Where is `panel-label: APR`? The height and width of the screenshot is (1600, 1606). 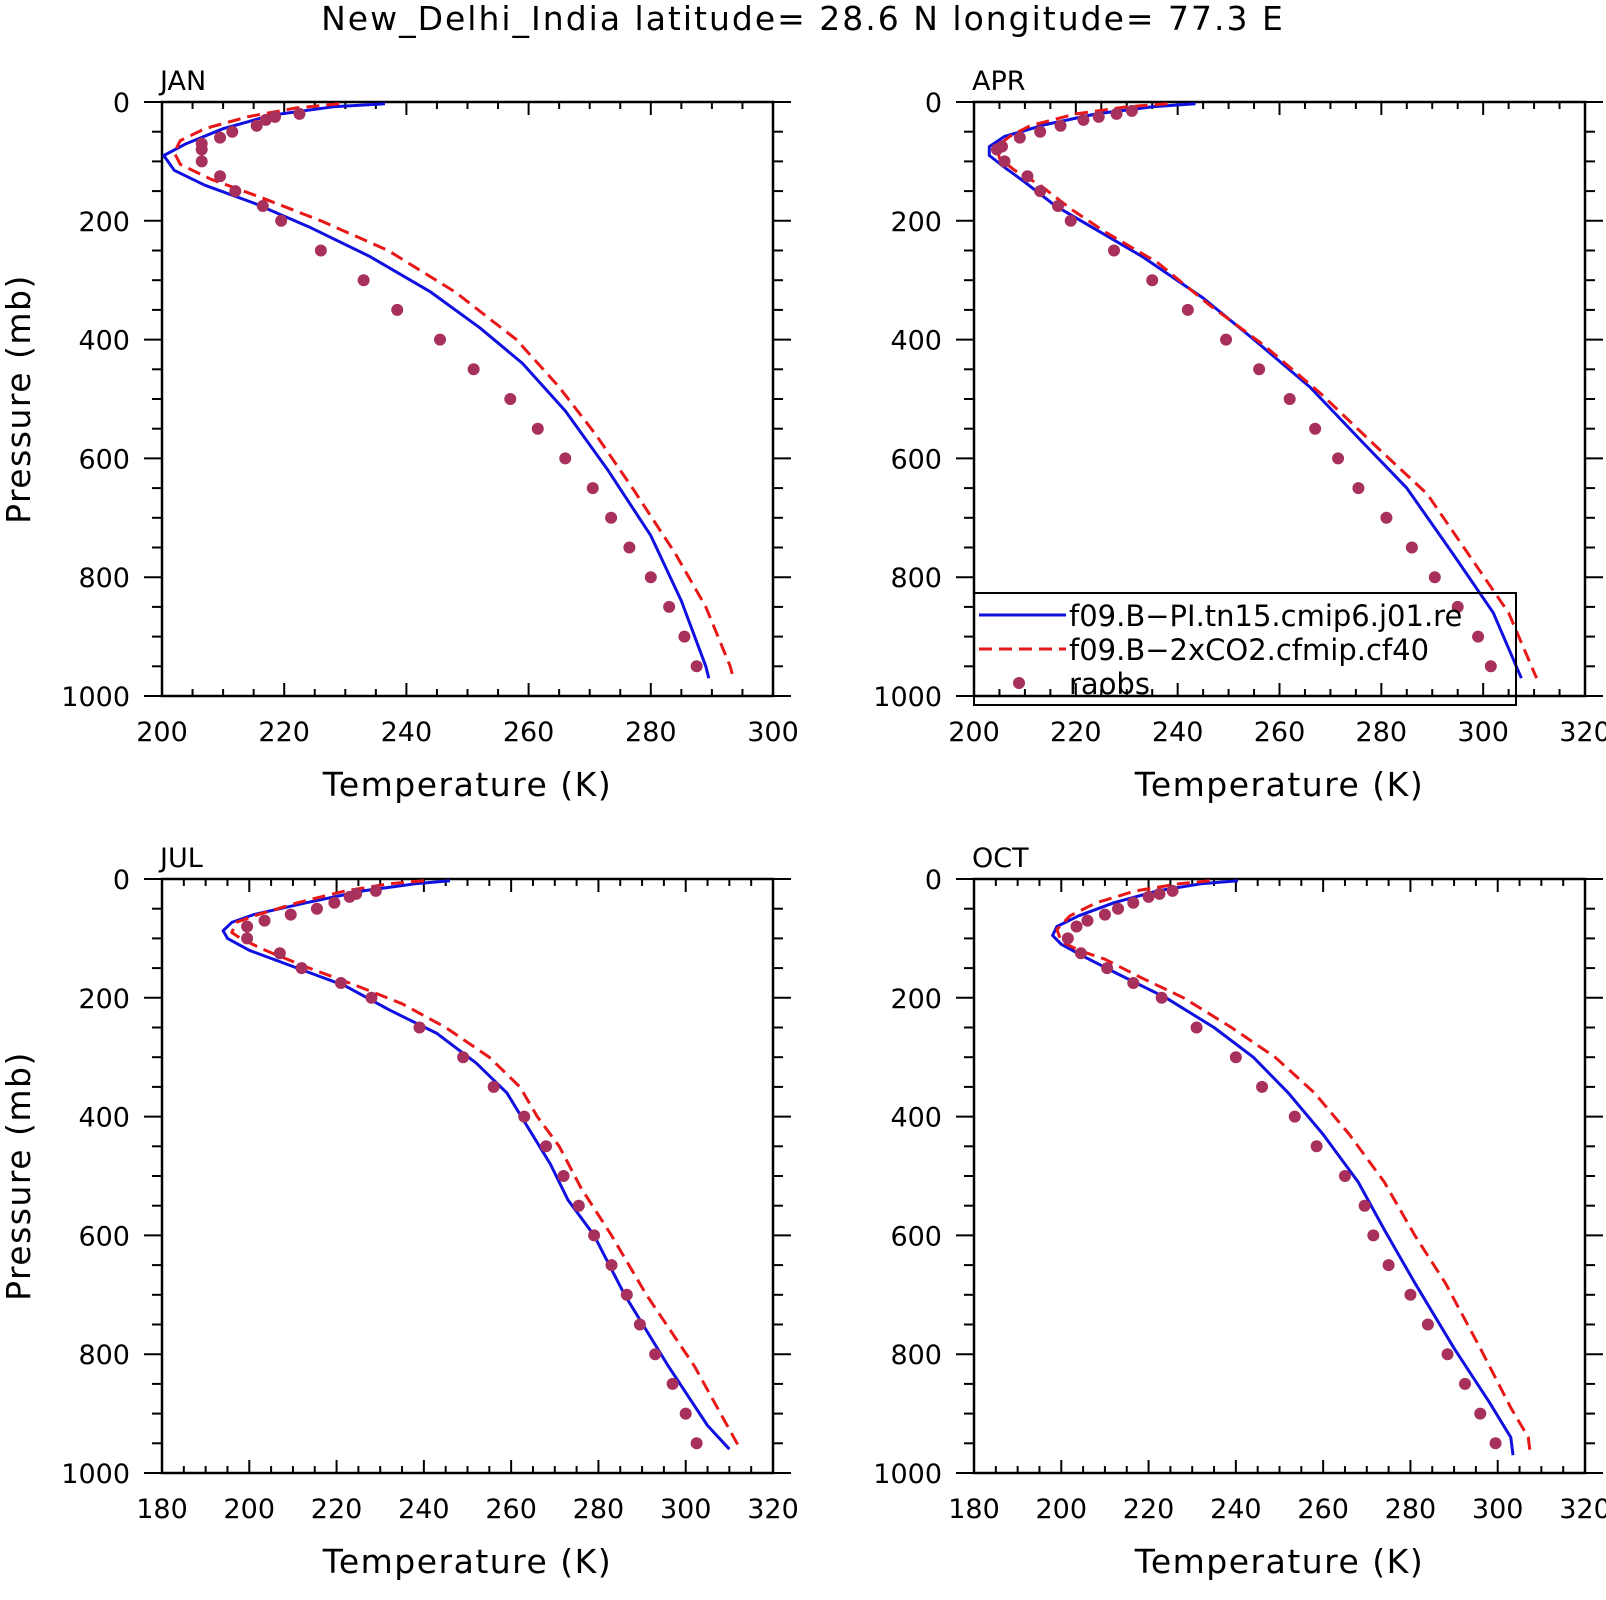
panel-label: APR is located at coordinates (999, 81).